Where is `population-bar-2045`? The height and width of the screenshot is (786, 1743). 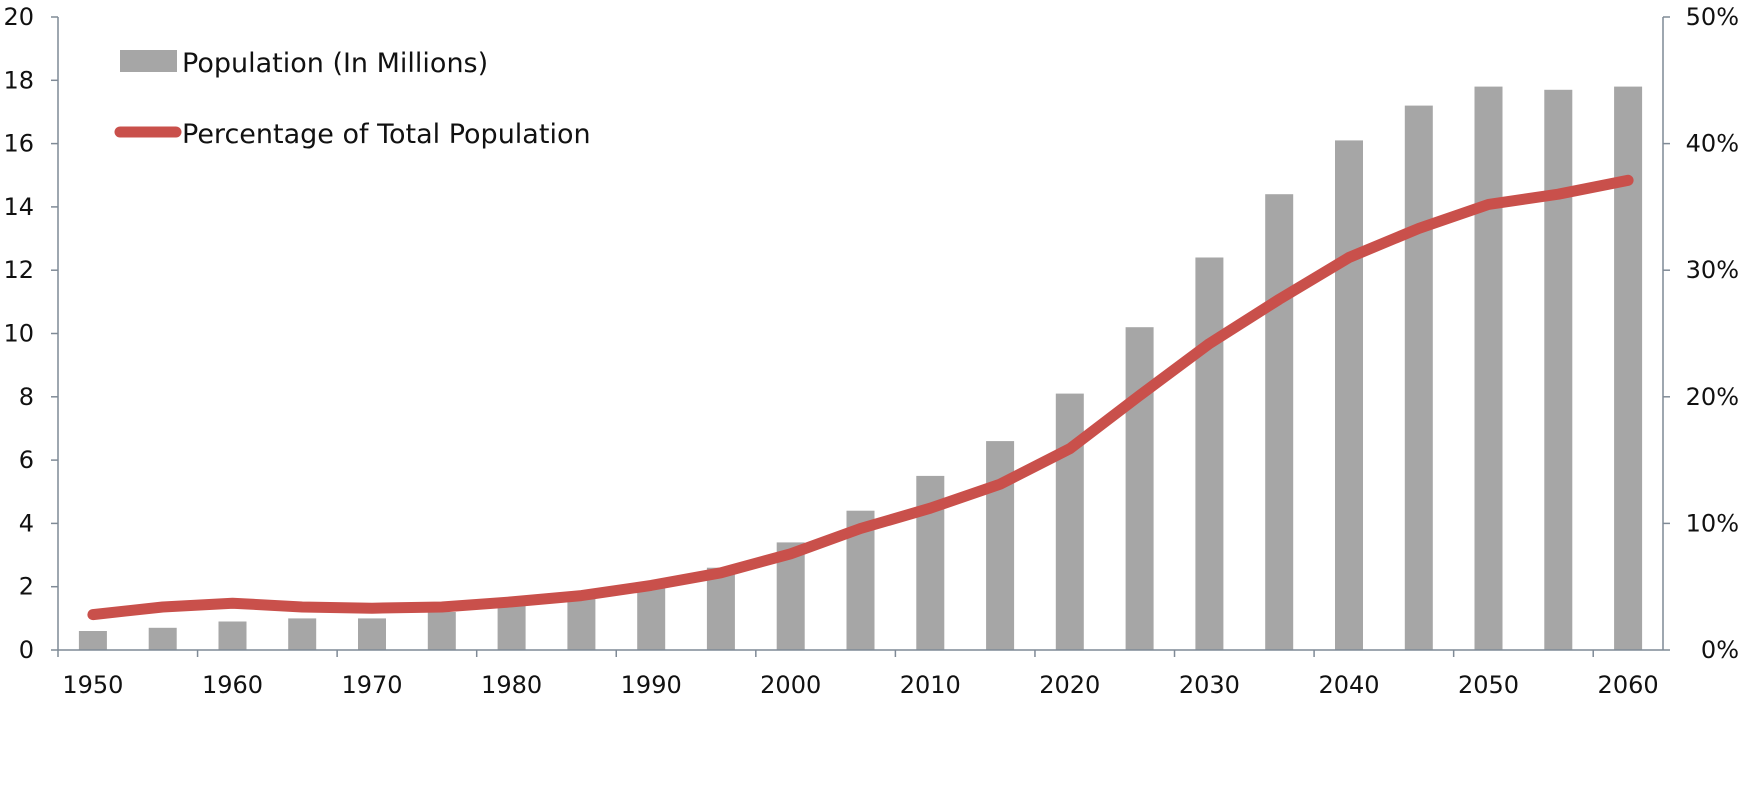
population-bar-2045 is located at coordinates (1418, 378).